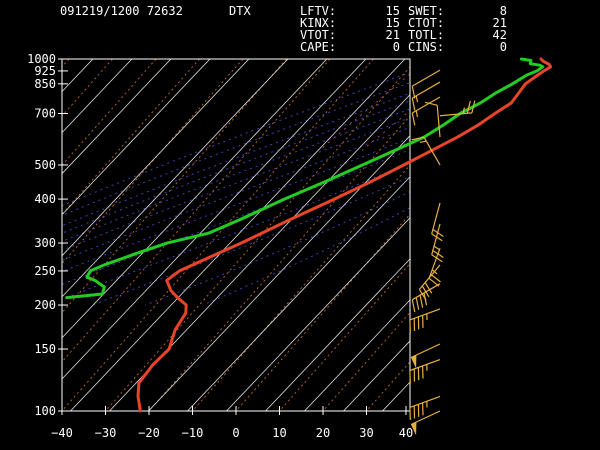 The width and height of the screenshot is (600, 450). Describe the element at coordinates (45, 114) in the screenshot. I see `pressure-label: 700` at that location.